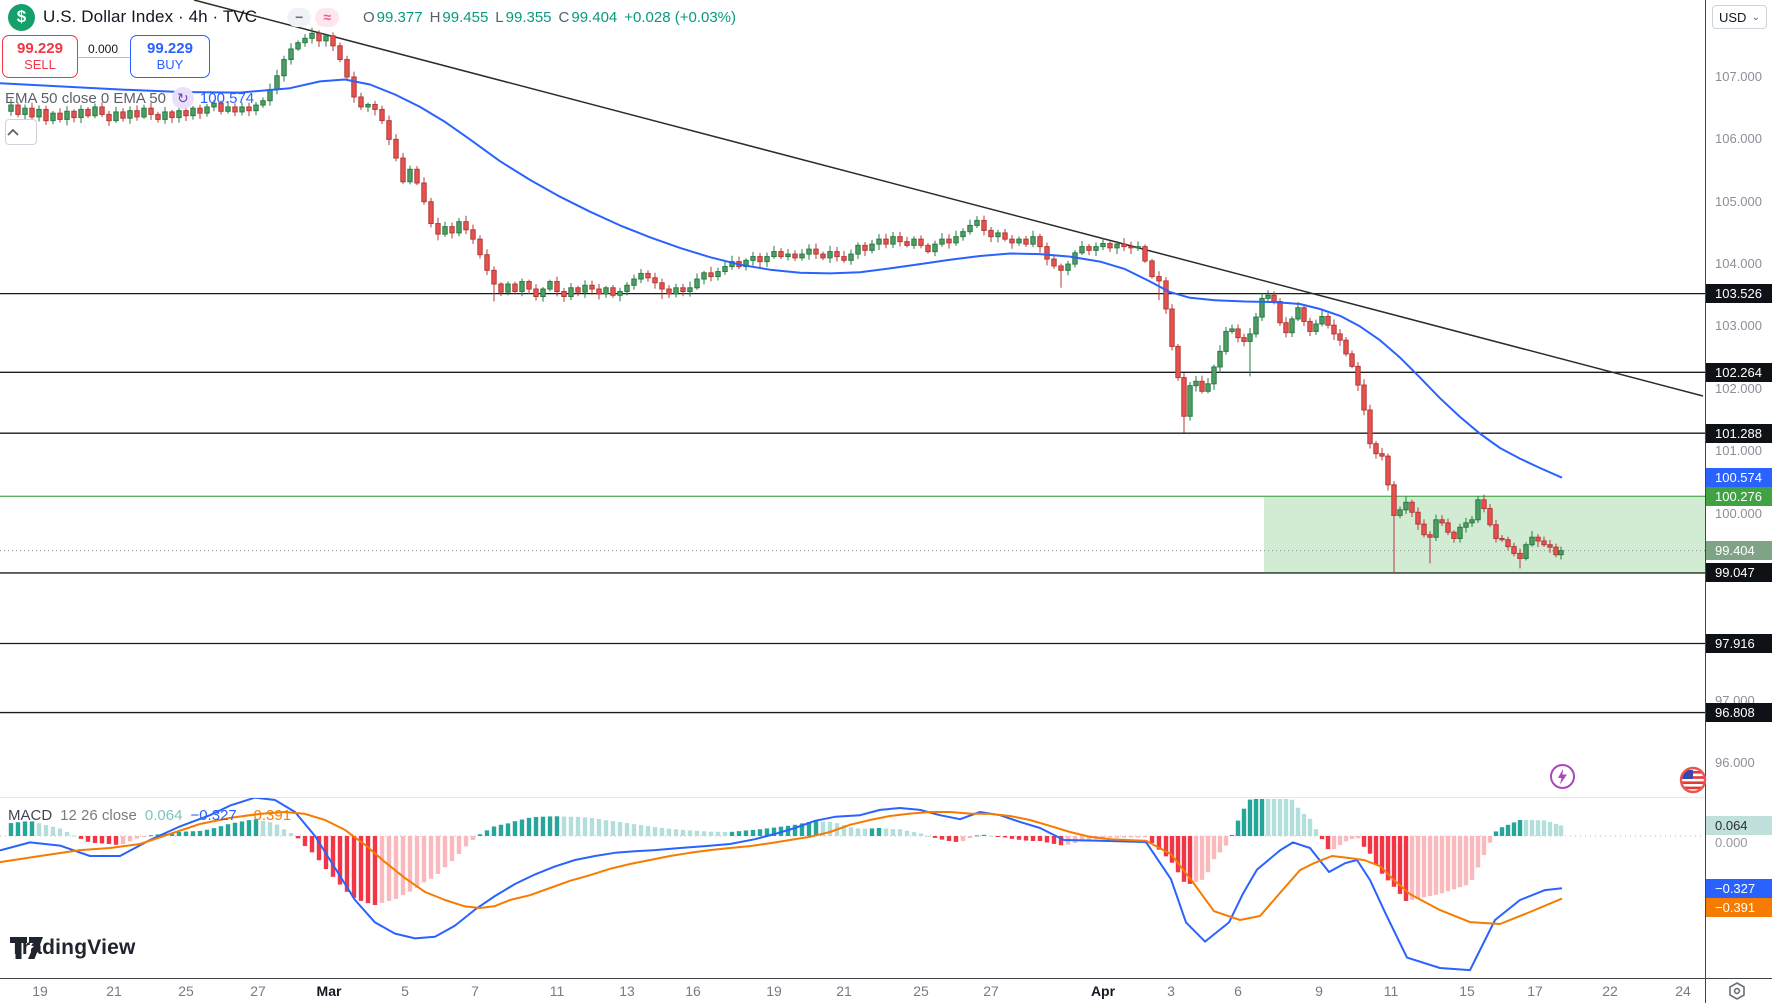 The width and height of the screenshot is (1772, 1003). What do you see at coordinates (327, 17) in the screenshot?
I see `approx-pill-button: ≈` at bounding box center [327, 17].